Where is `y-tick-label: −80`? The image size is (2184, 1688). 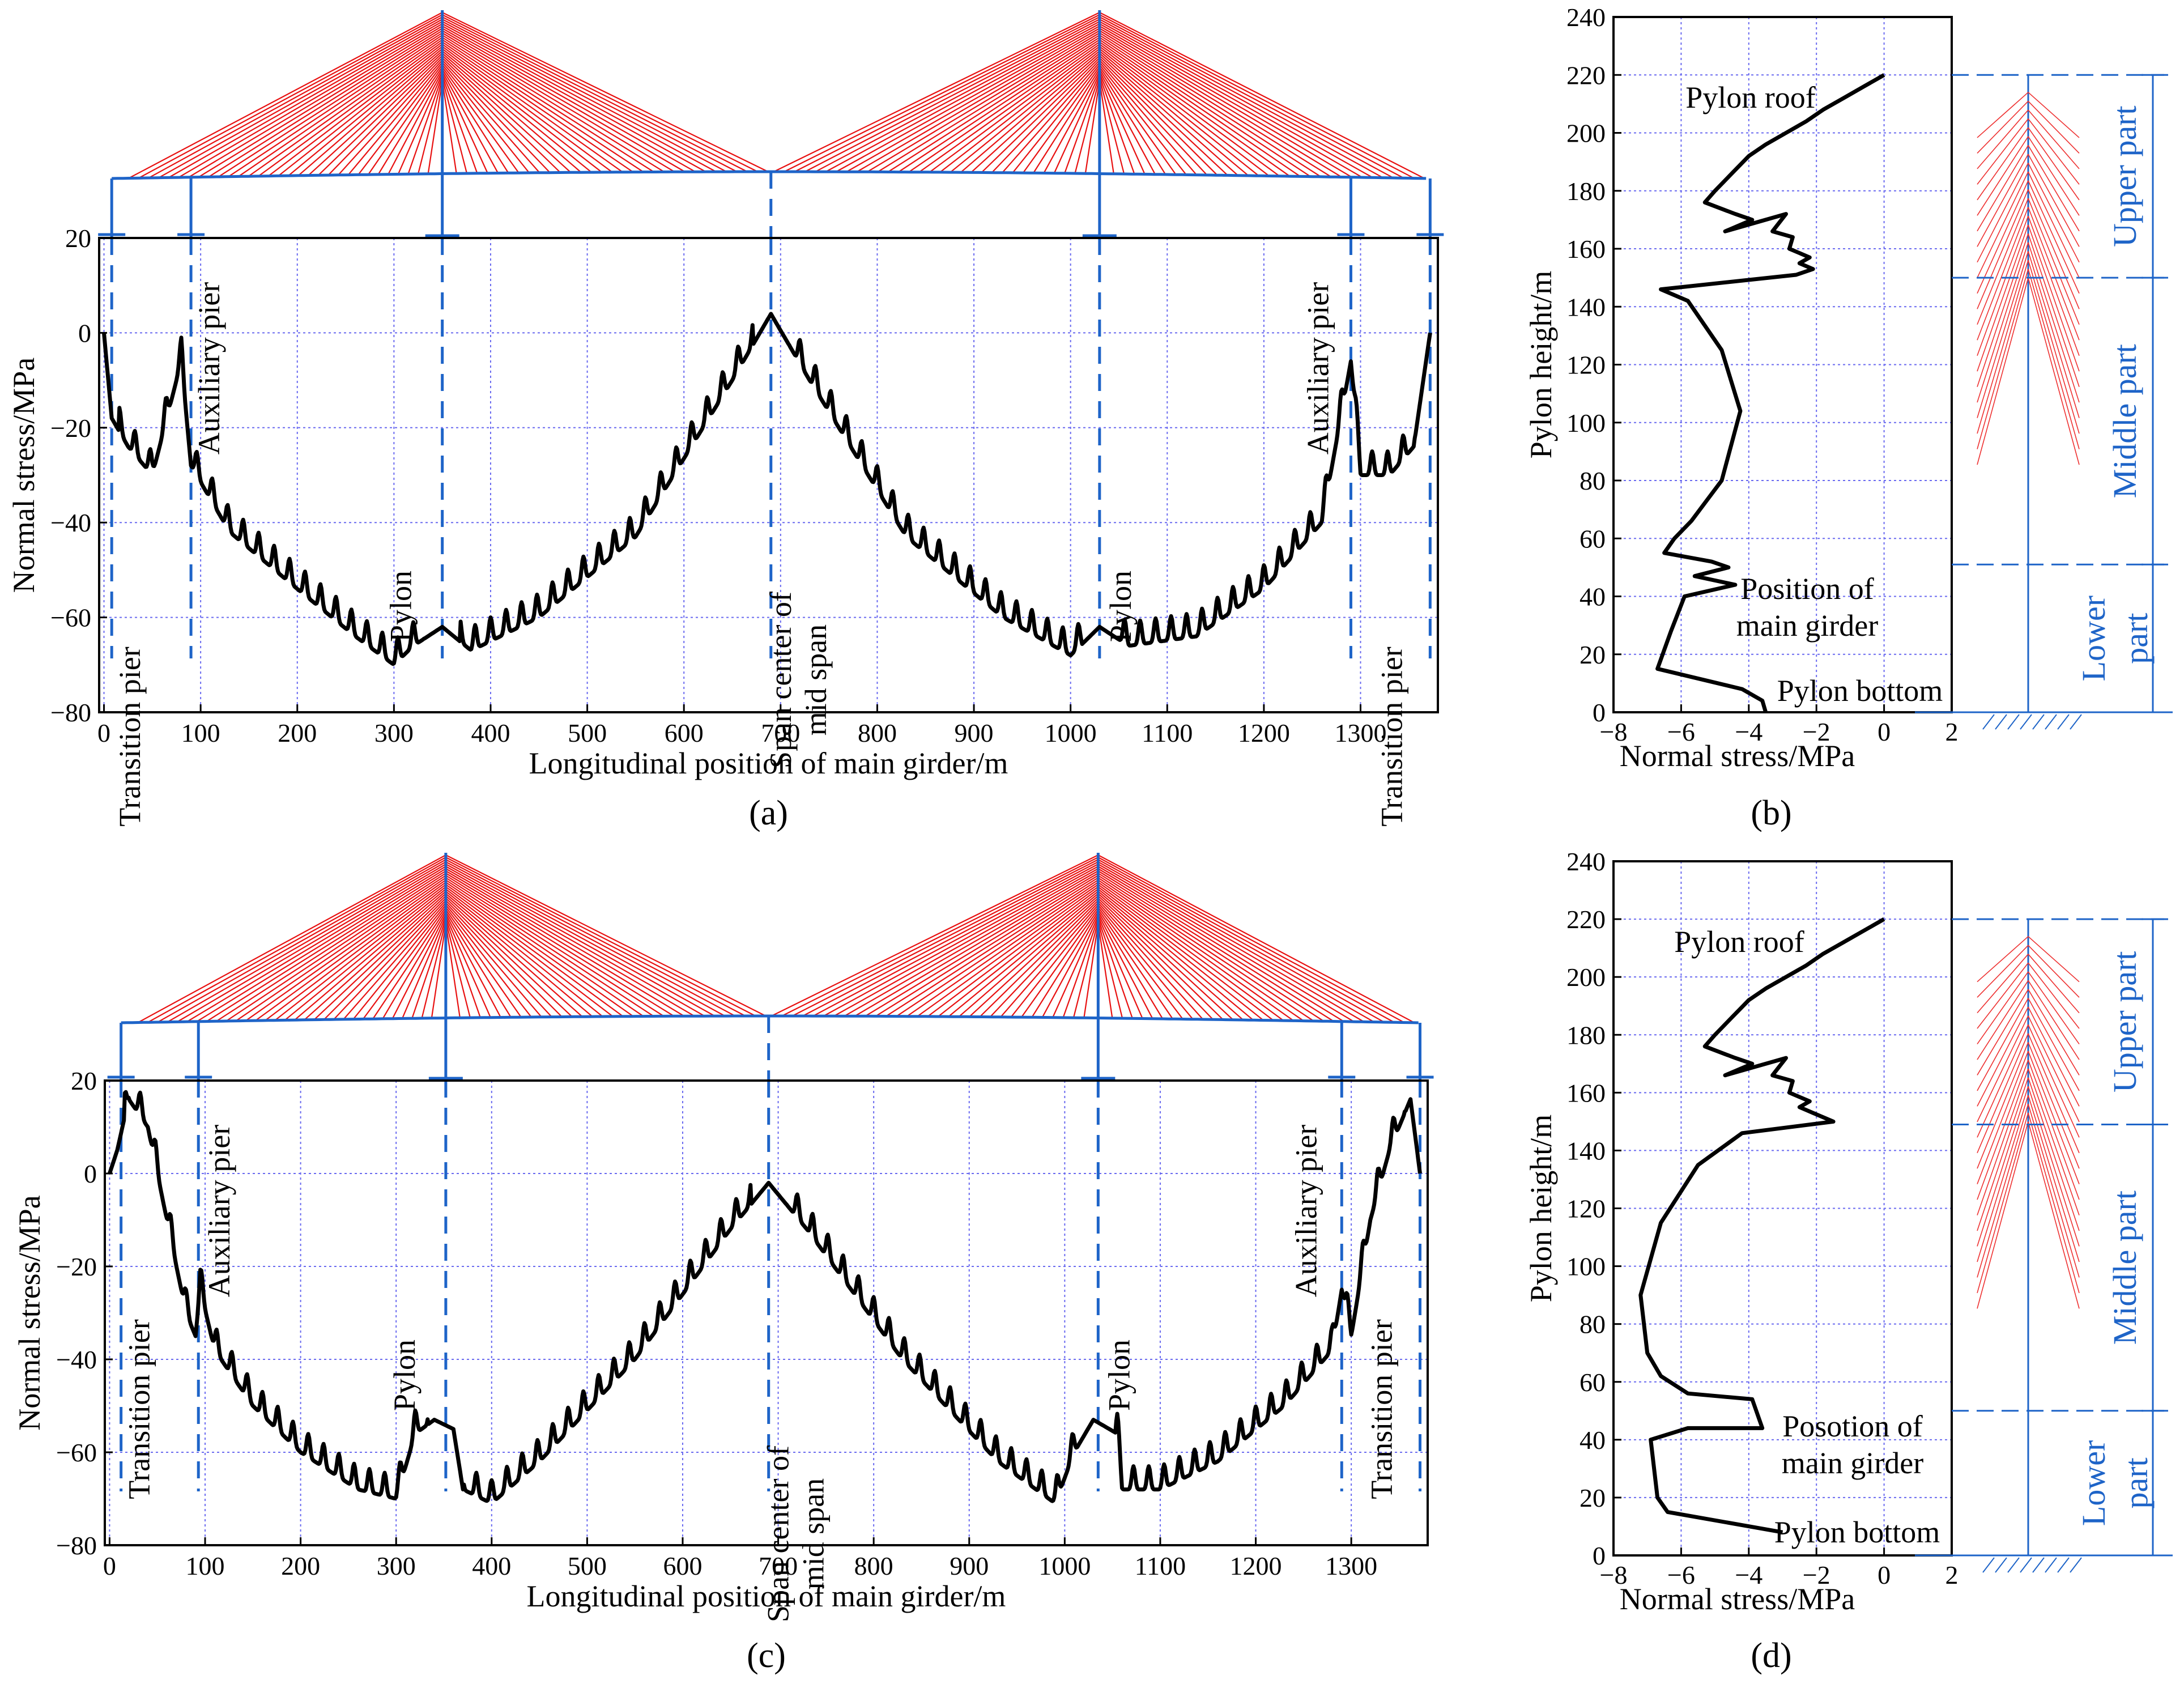
y-tick-label: −80 is located at coordinates (76, 1545).